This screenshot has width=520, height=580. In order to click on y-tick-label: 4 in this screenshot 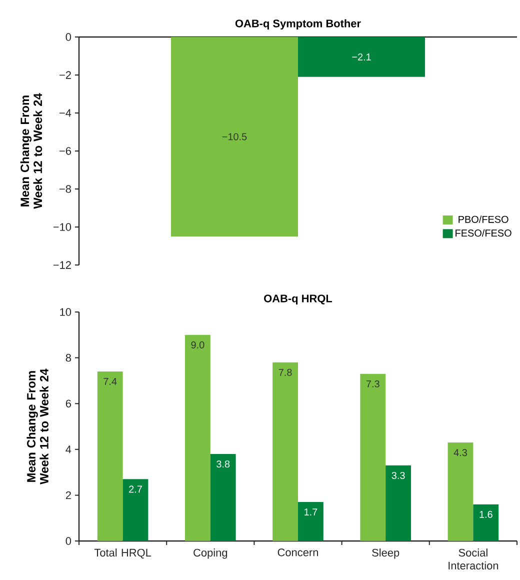, I will do `click(69, 450)`.